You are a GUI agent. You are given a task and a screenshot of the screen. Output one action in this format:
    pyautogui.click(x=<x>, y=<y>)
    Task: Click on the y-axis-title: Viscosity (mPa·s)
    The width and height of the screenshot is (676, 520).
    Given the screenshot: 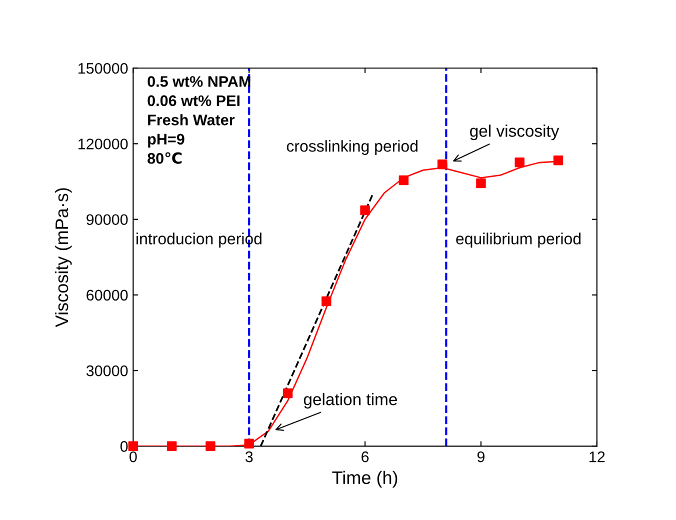 What is the action you would take?
    pyautogui.click(x=63, y=258)
    